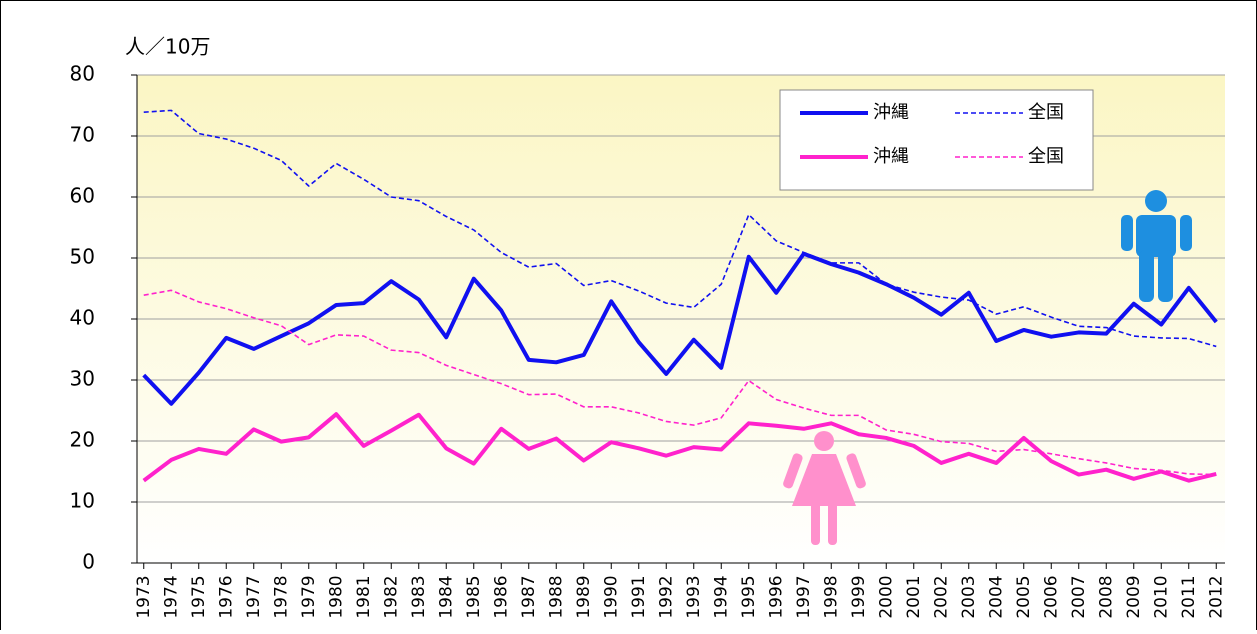 The width and height of the screenshot is (1257, 634). I want to click on x-tick-label: 1983, so click(419, 596).